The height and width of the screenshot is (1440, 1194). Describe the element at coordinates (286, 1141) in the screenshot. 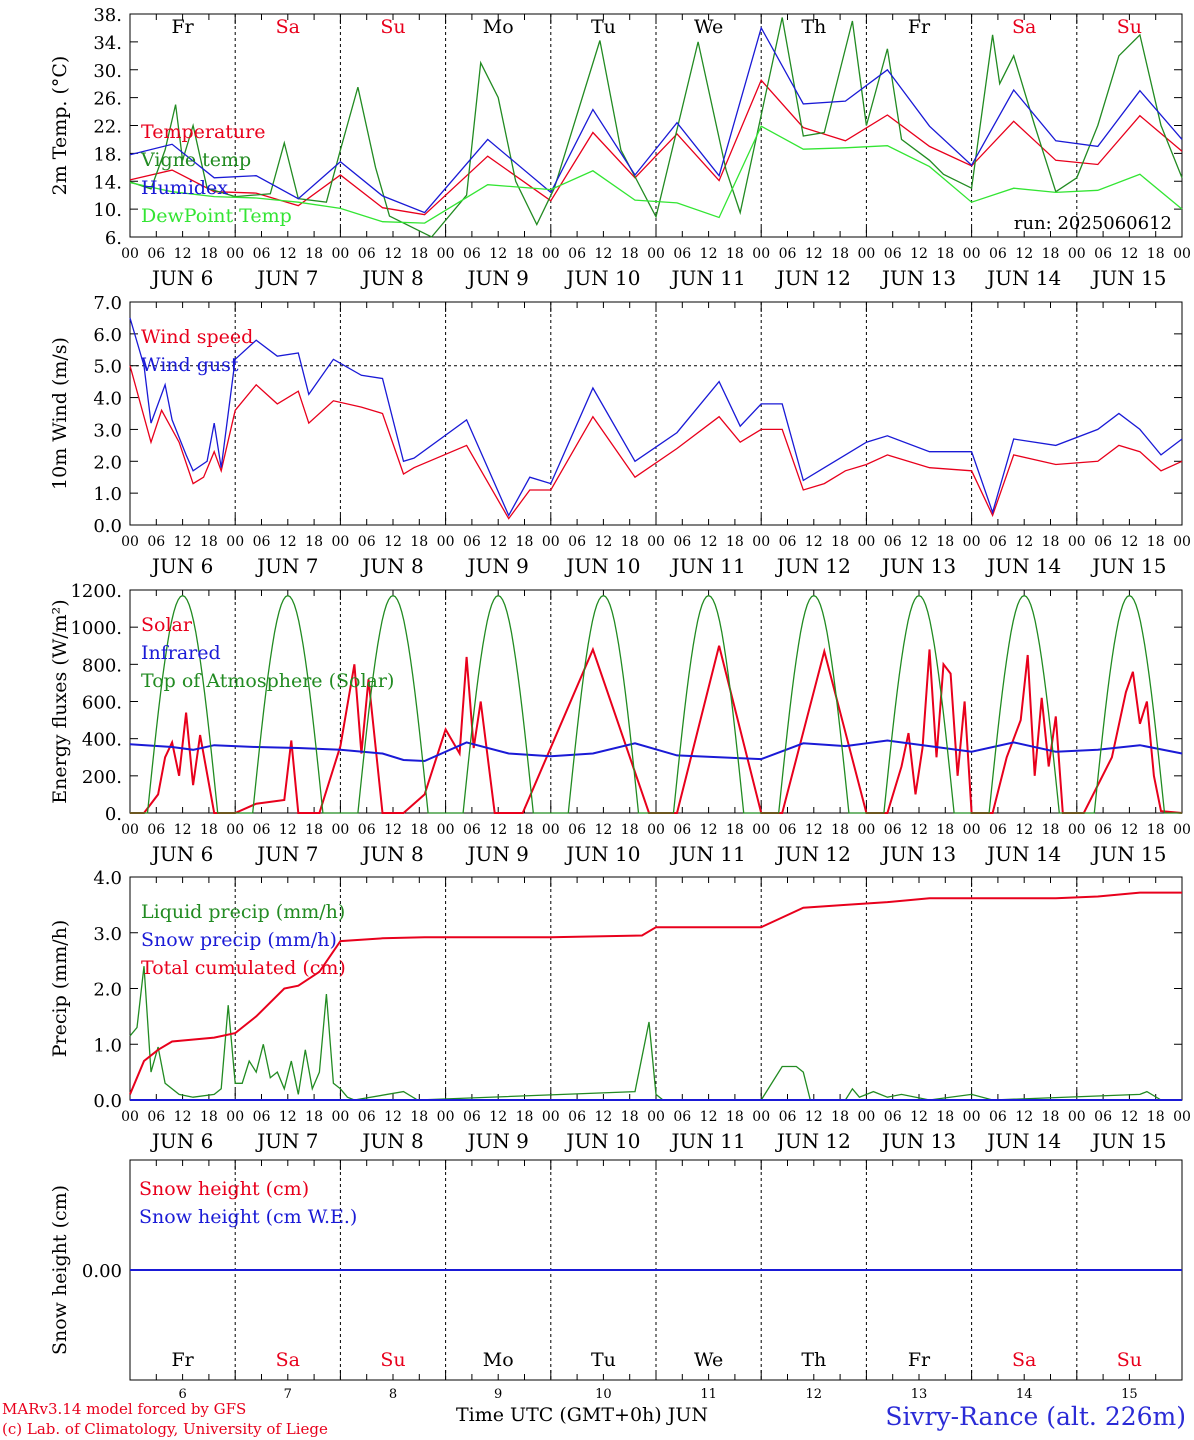

I see `x-date-label: JUN 7` at that location.